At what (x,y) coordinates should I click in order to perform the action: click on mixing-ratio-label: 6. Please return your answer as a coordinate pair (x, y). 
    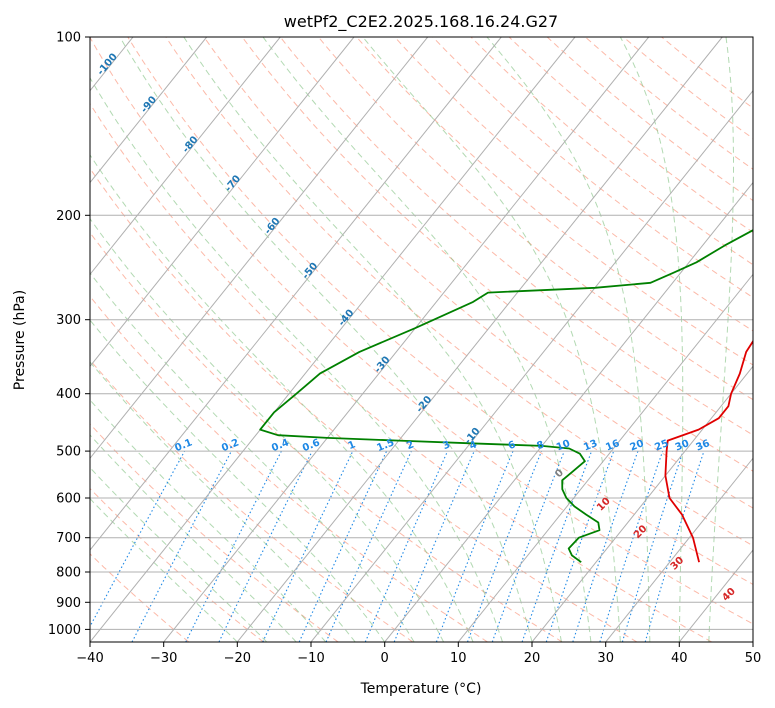
    Looking at the image, I should click on (512, 445).